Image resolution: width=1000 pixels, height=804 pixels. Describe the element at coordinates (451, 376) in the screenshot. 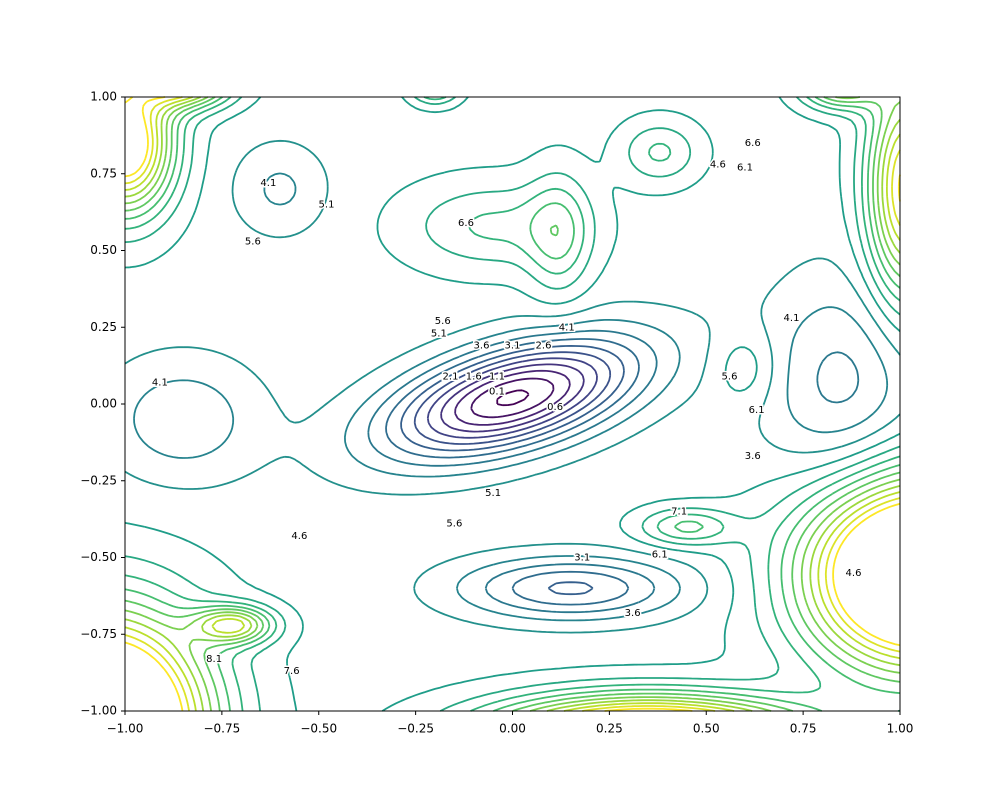

I see `contour-label: 2.1` at that location.